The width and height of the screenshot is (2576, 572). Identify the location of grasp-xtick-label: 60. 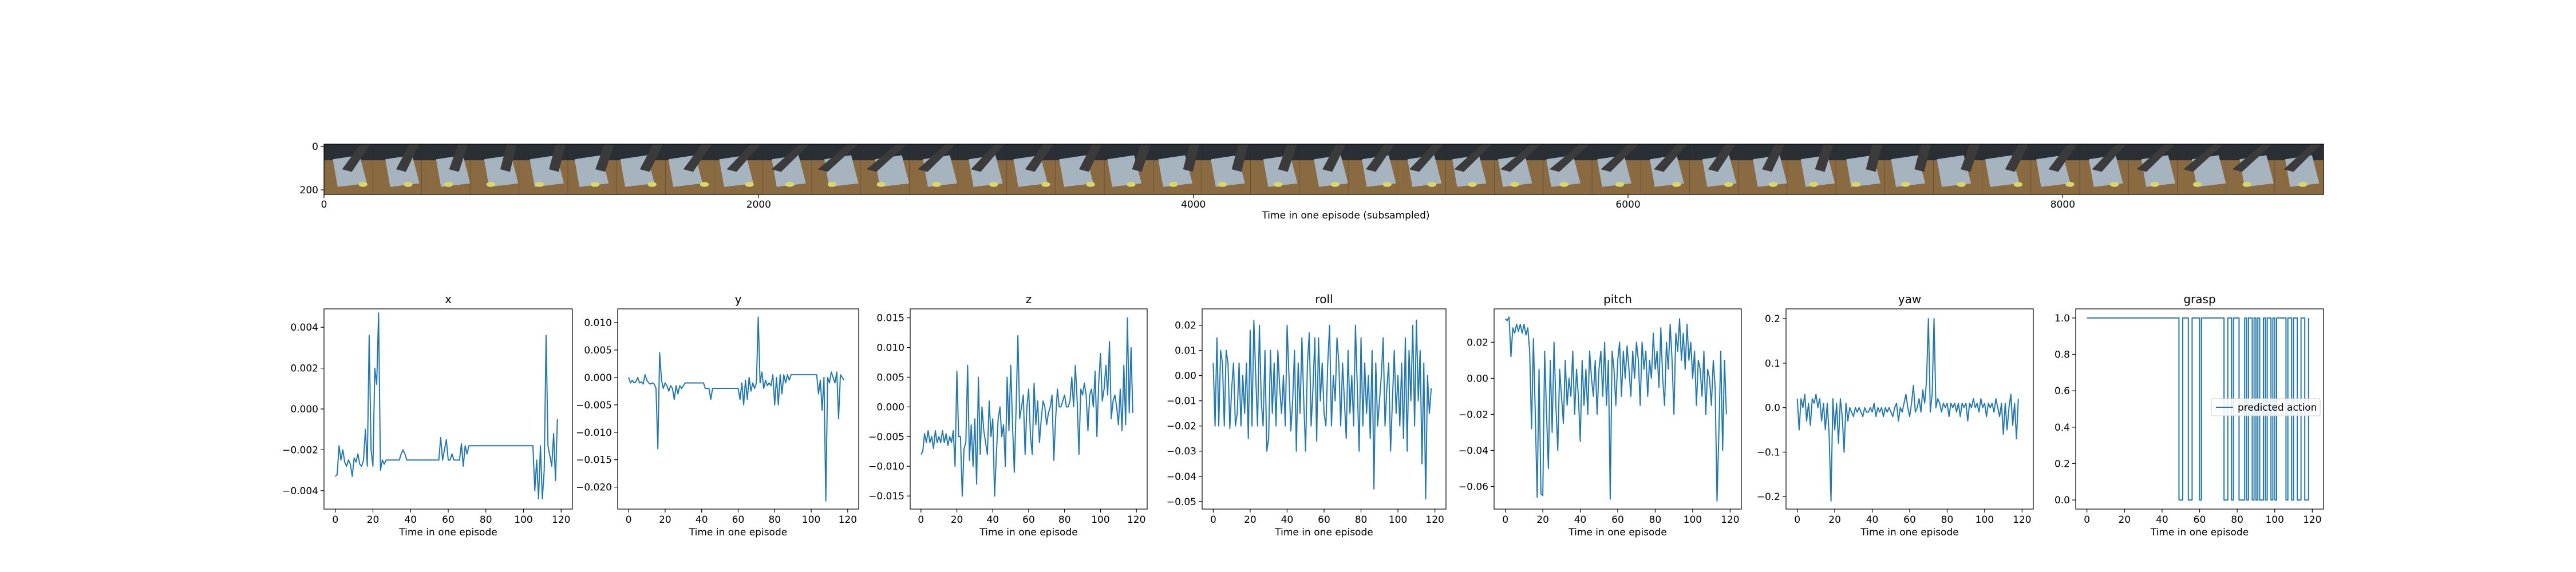
(2200, 520).